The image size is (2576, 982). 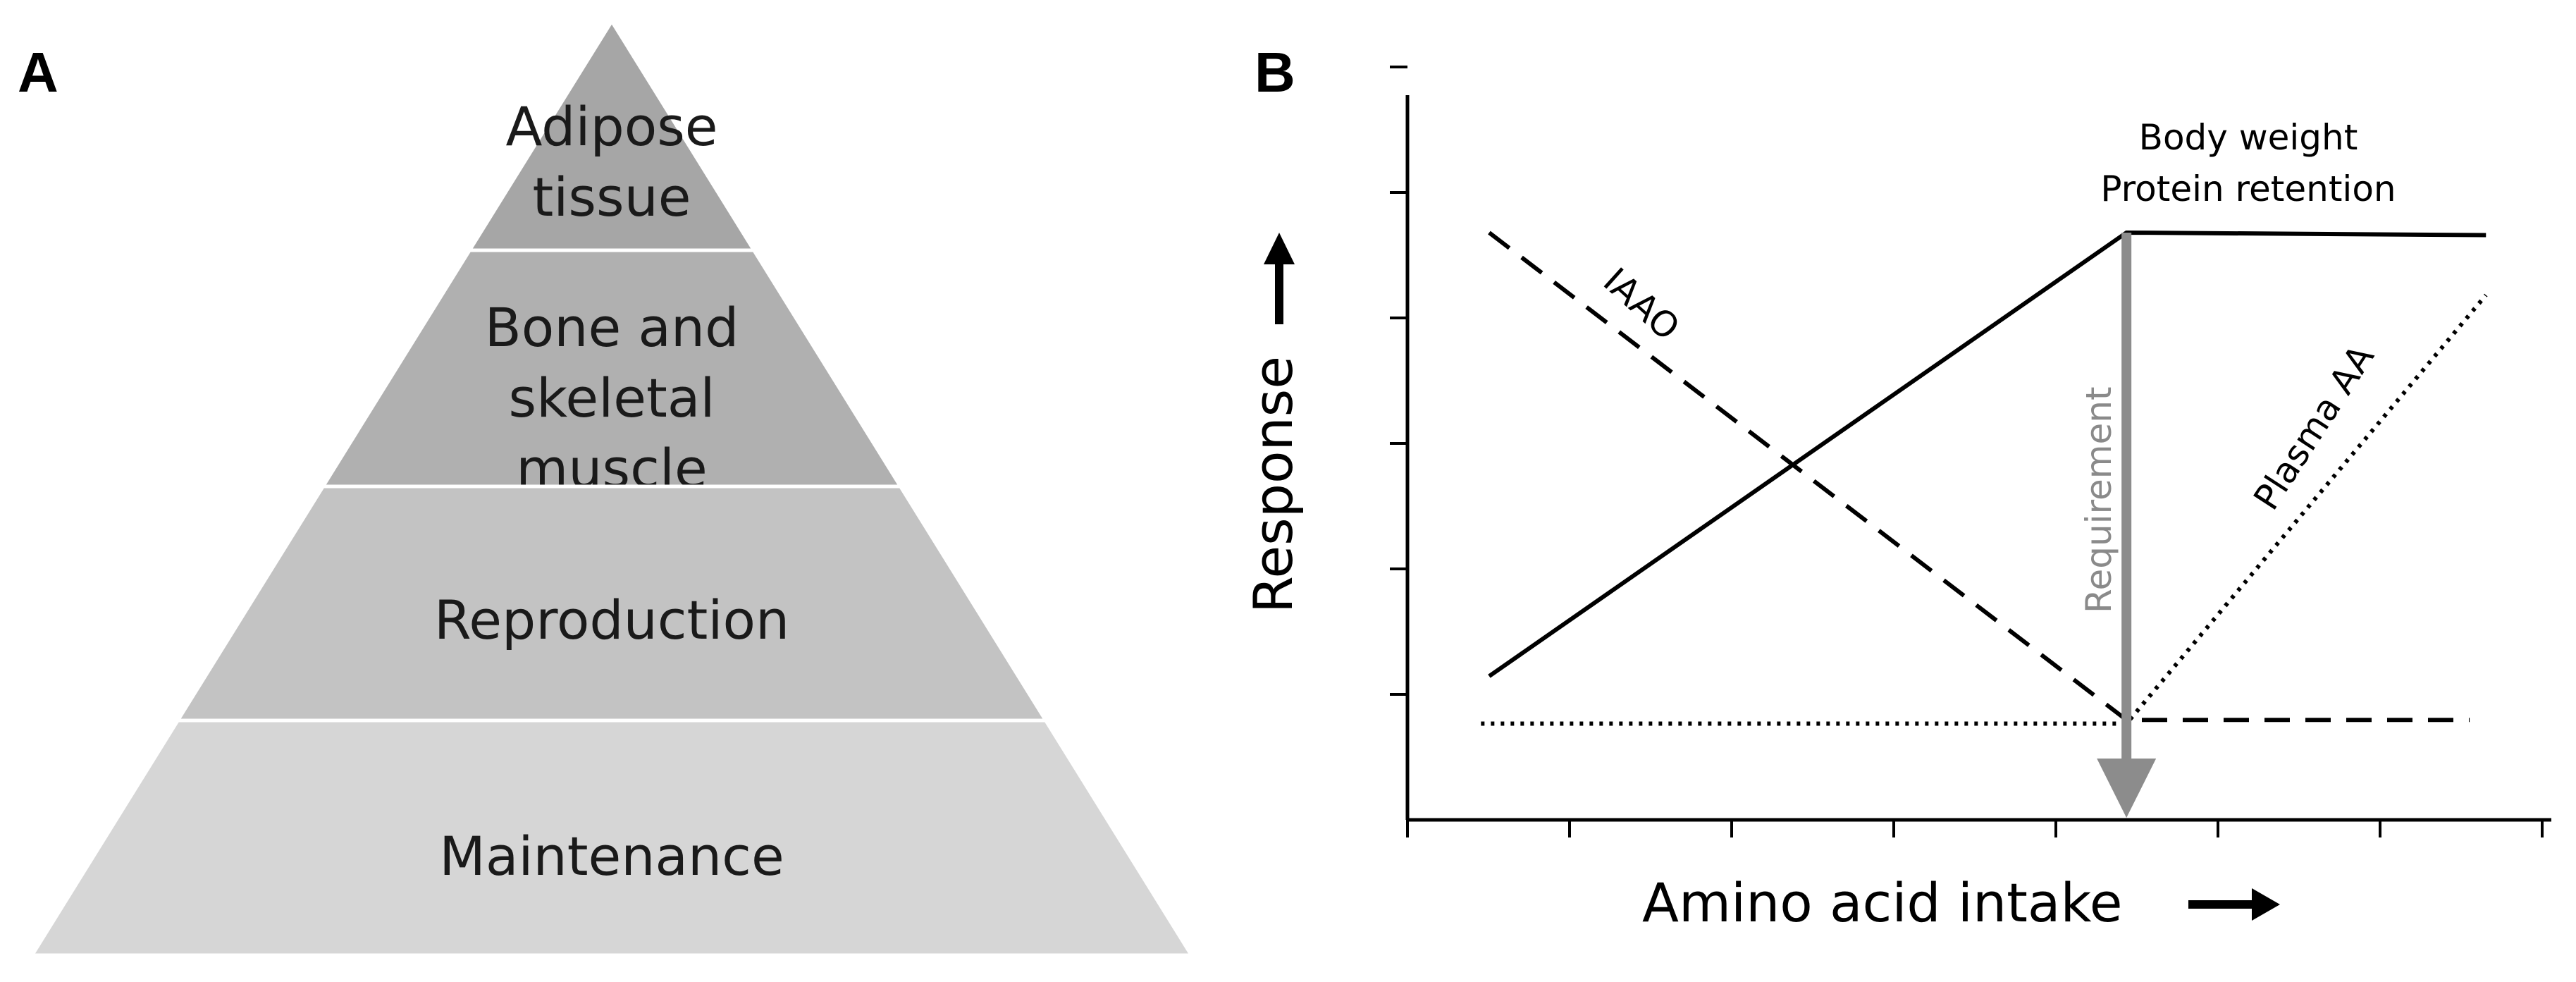 What do you see at coordinates (612, 398) in the screenshot?
I see `pyramid-tier-2-label-line: skeletal` at bounding box center [612, 398].